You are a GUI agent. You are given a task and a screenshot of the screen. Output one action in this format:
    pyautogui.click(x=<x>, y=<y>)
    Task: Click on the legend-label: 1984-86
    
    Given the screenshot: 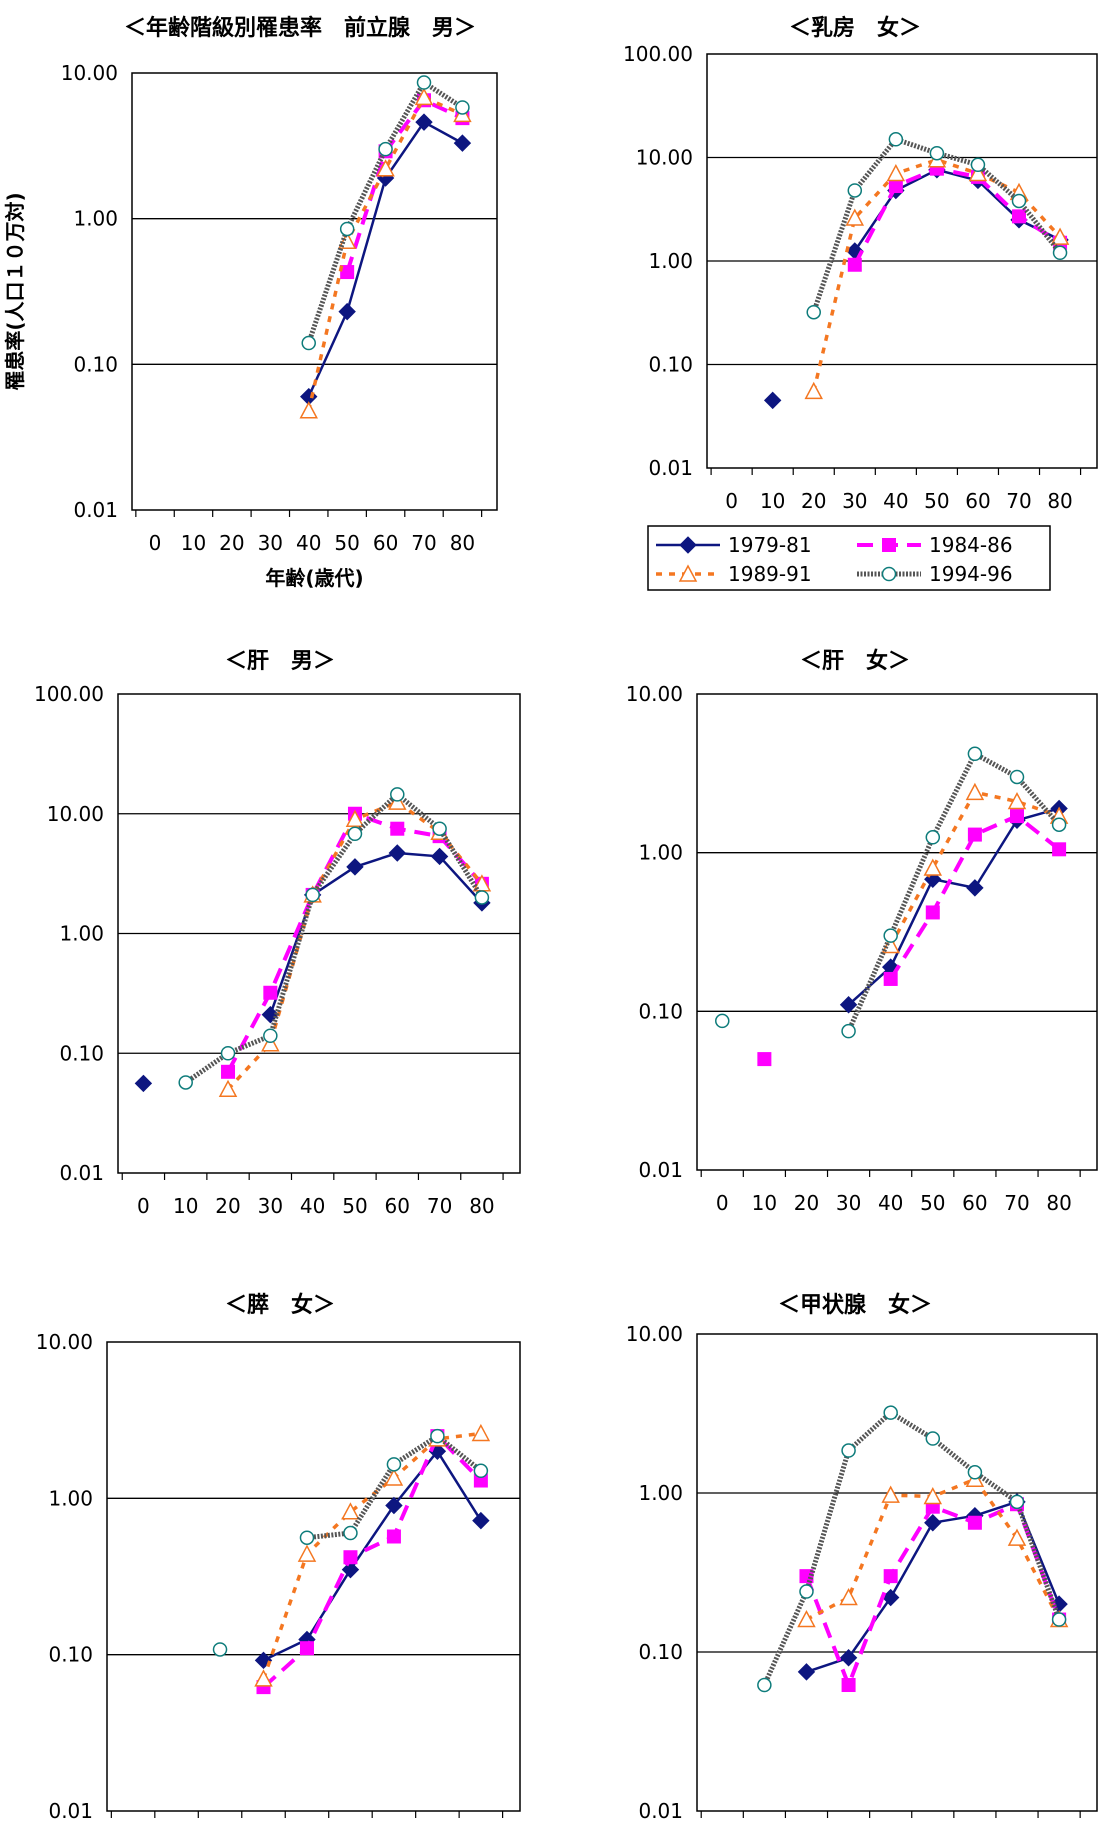 What is the action you would take?
    pyautogui.click(x=971, y=545)
    